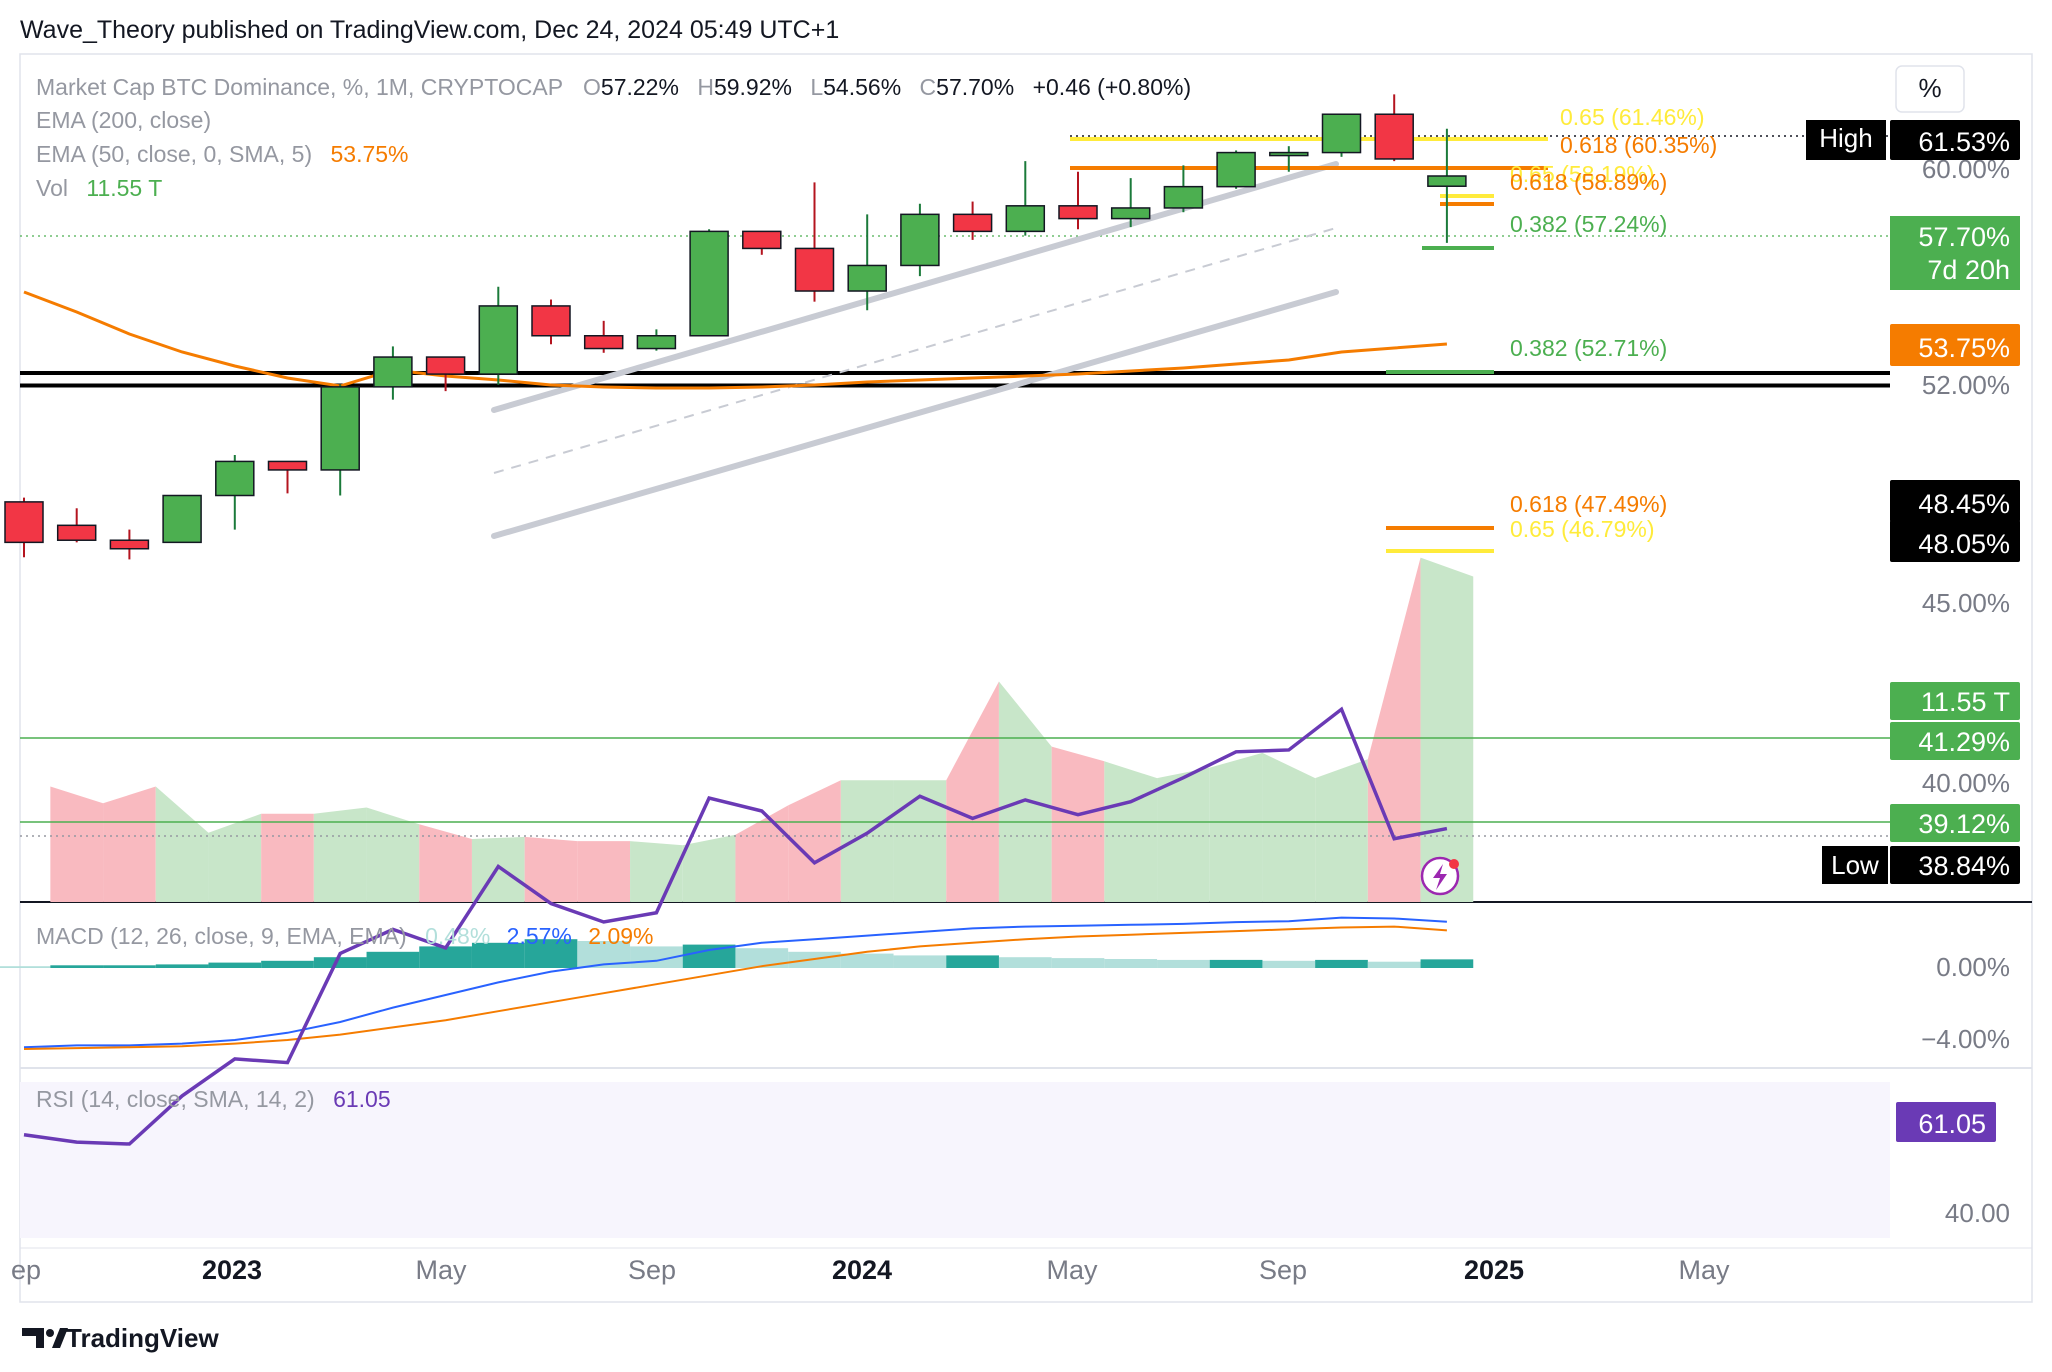 Image resolution: width=2052 pixels, height=1372 pixels. Describe the element at coordinates (1582, 529) in the screenshot. I see `fib-label: 0.65 (46.79%)` at that location.